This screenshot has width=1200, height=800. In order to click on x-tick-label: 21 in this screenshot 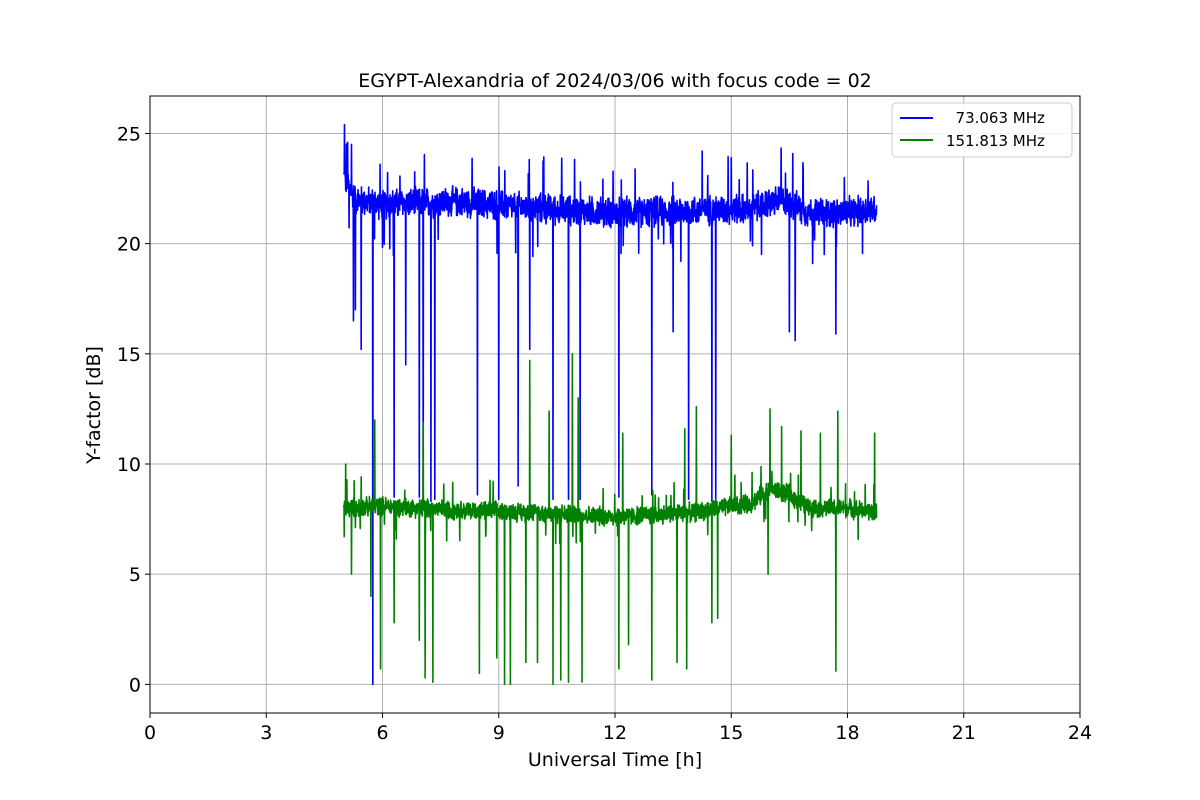, I will do `click(964, 733)`.